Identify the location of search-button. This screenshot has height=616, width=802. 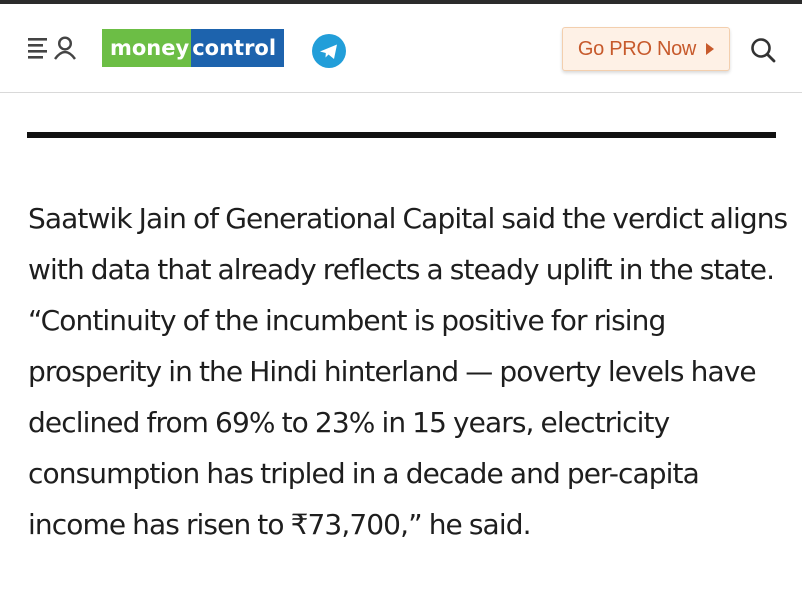
(763, 50).